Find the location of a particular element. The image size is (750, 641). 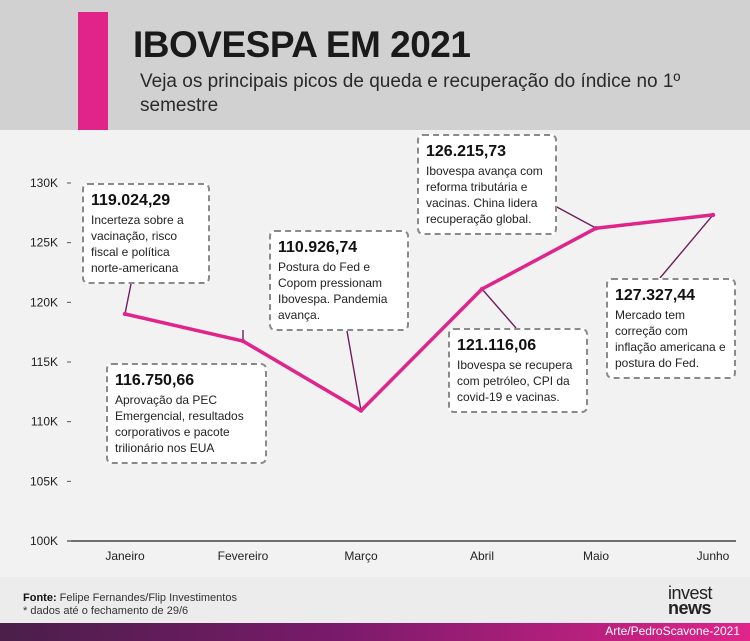

annotation-value: 116.750,66 is located at coordinates (155, 380).